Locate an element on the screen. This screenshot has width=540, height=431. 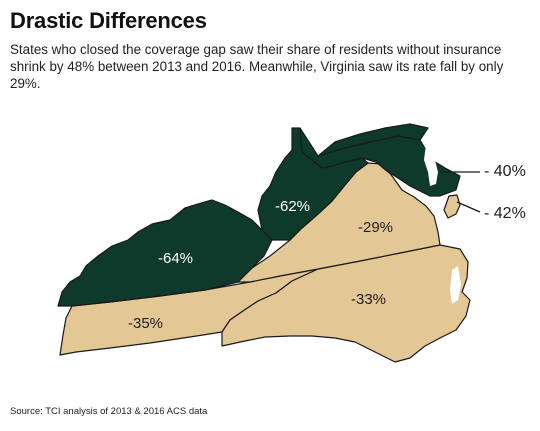
state-kentucky is located at coordinates (165, 253).